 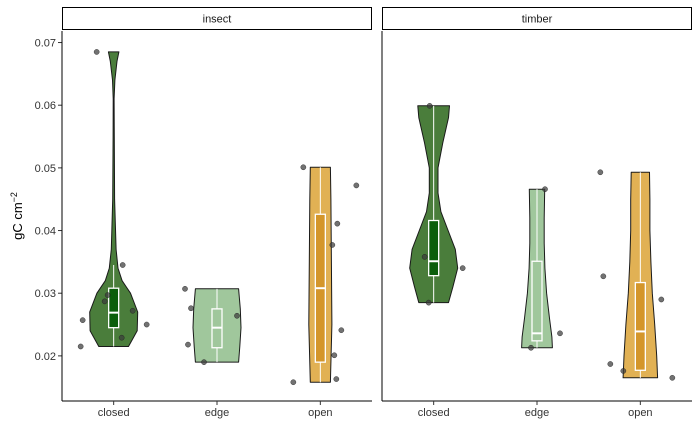 I want to click on y-tick-label: 0.02, so click(x=45, y=357).